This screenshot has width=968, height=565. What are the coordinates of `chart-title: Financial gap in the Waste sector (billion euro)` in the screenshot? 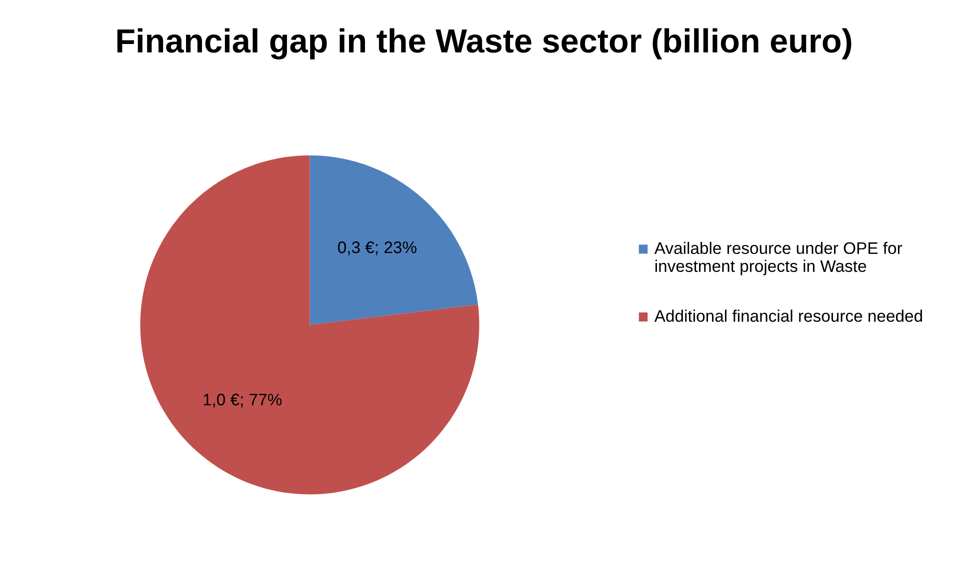 It's located at (484, 44).